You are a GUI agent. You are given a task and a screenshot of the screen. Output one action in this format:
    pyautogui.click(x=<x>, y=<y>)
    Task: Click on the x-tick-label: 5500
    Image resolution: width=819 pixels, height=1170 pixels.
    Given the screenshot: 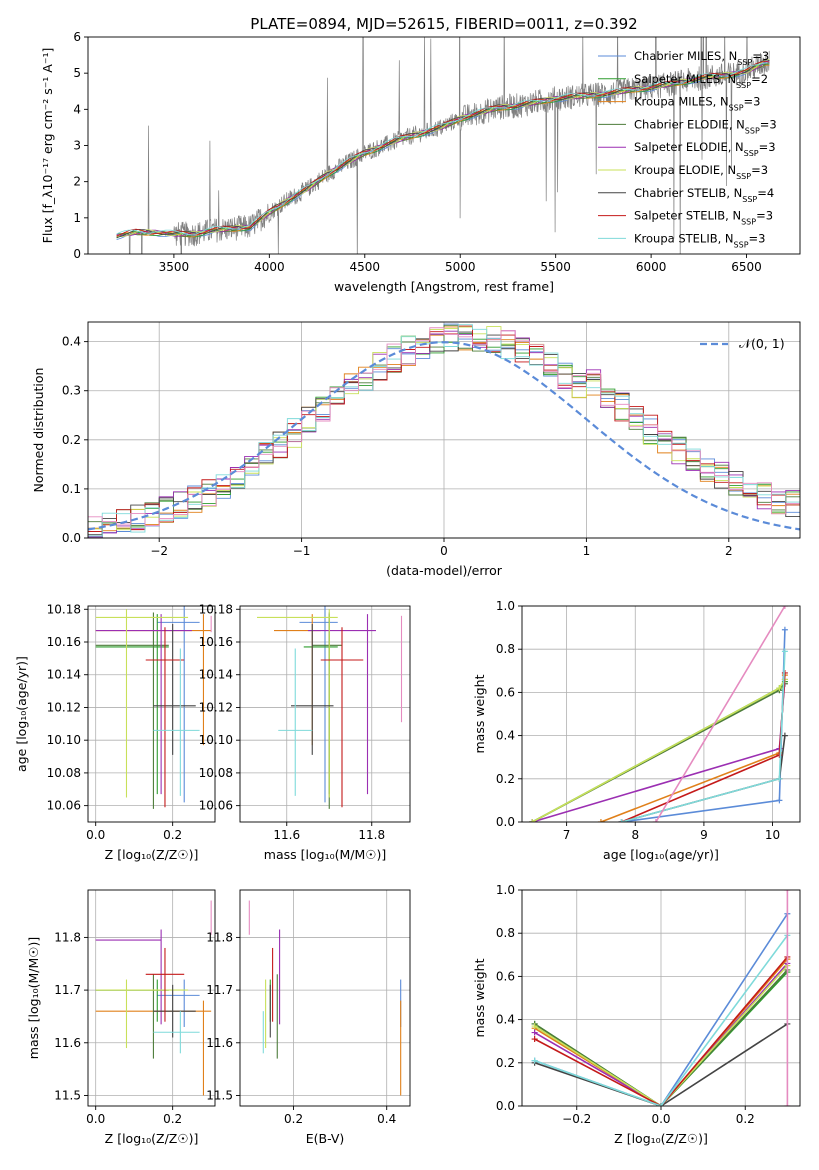 What is the action you would take?
    pyautogui.click(x=555, y=267)
    